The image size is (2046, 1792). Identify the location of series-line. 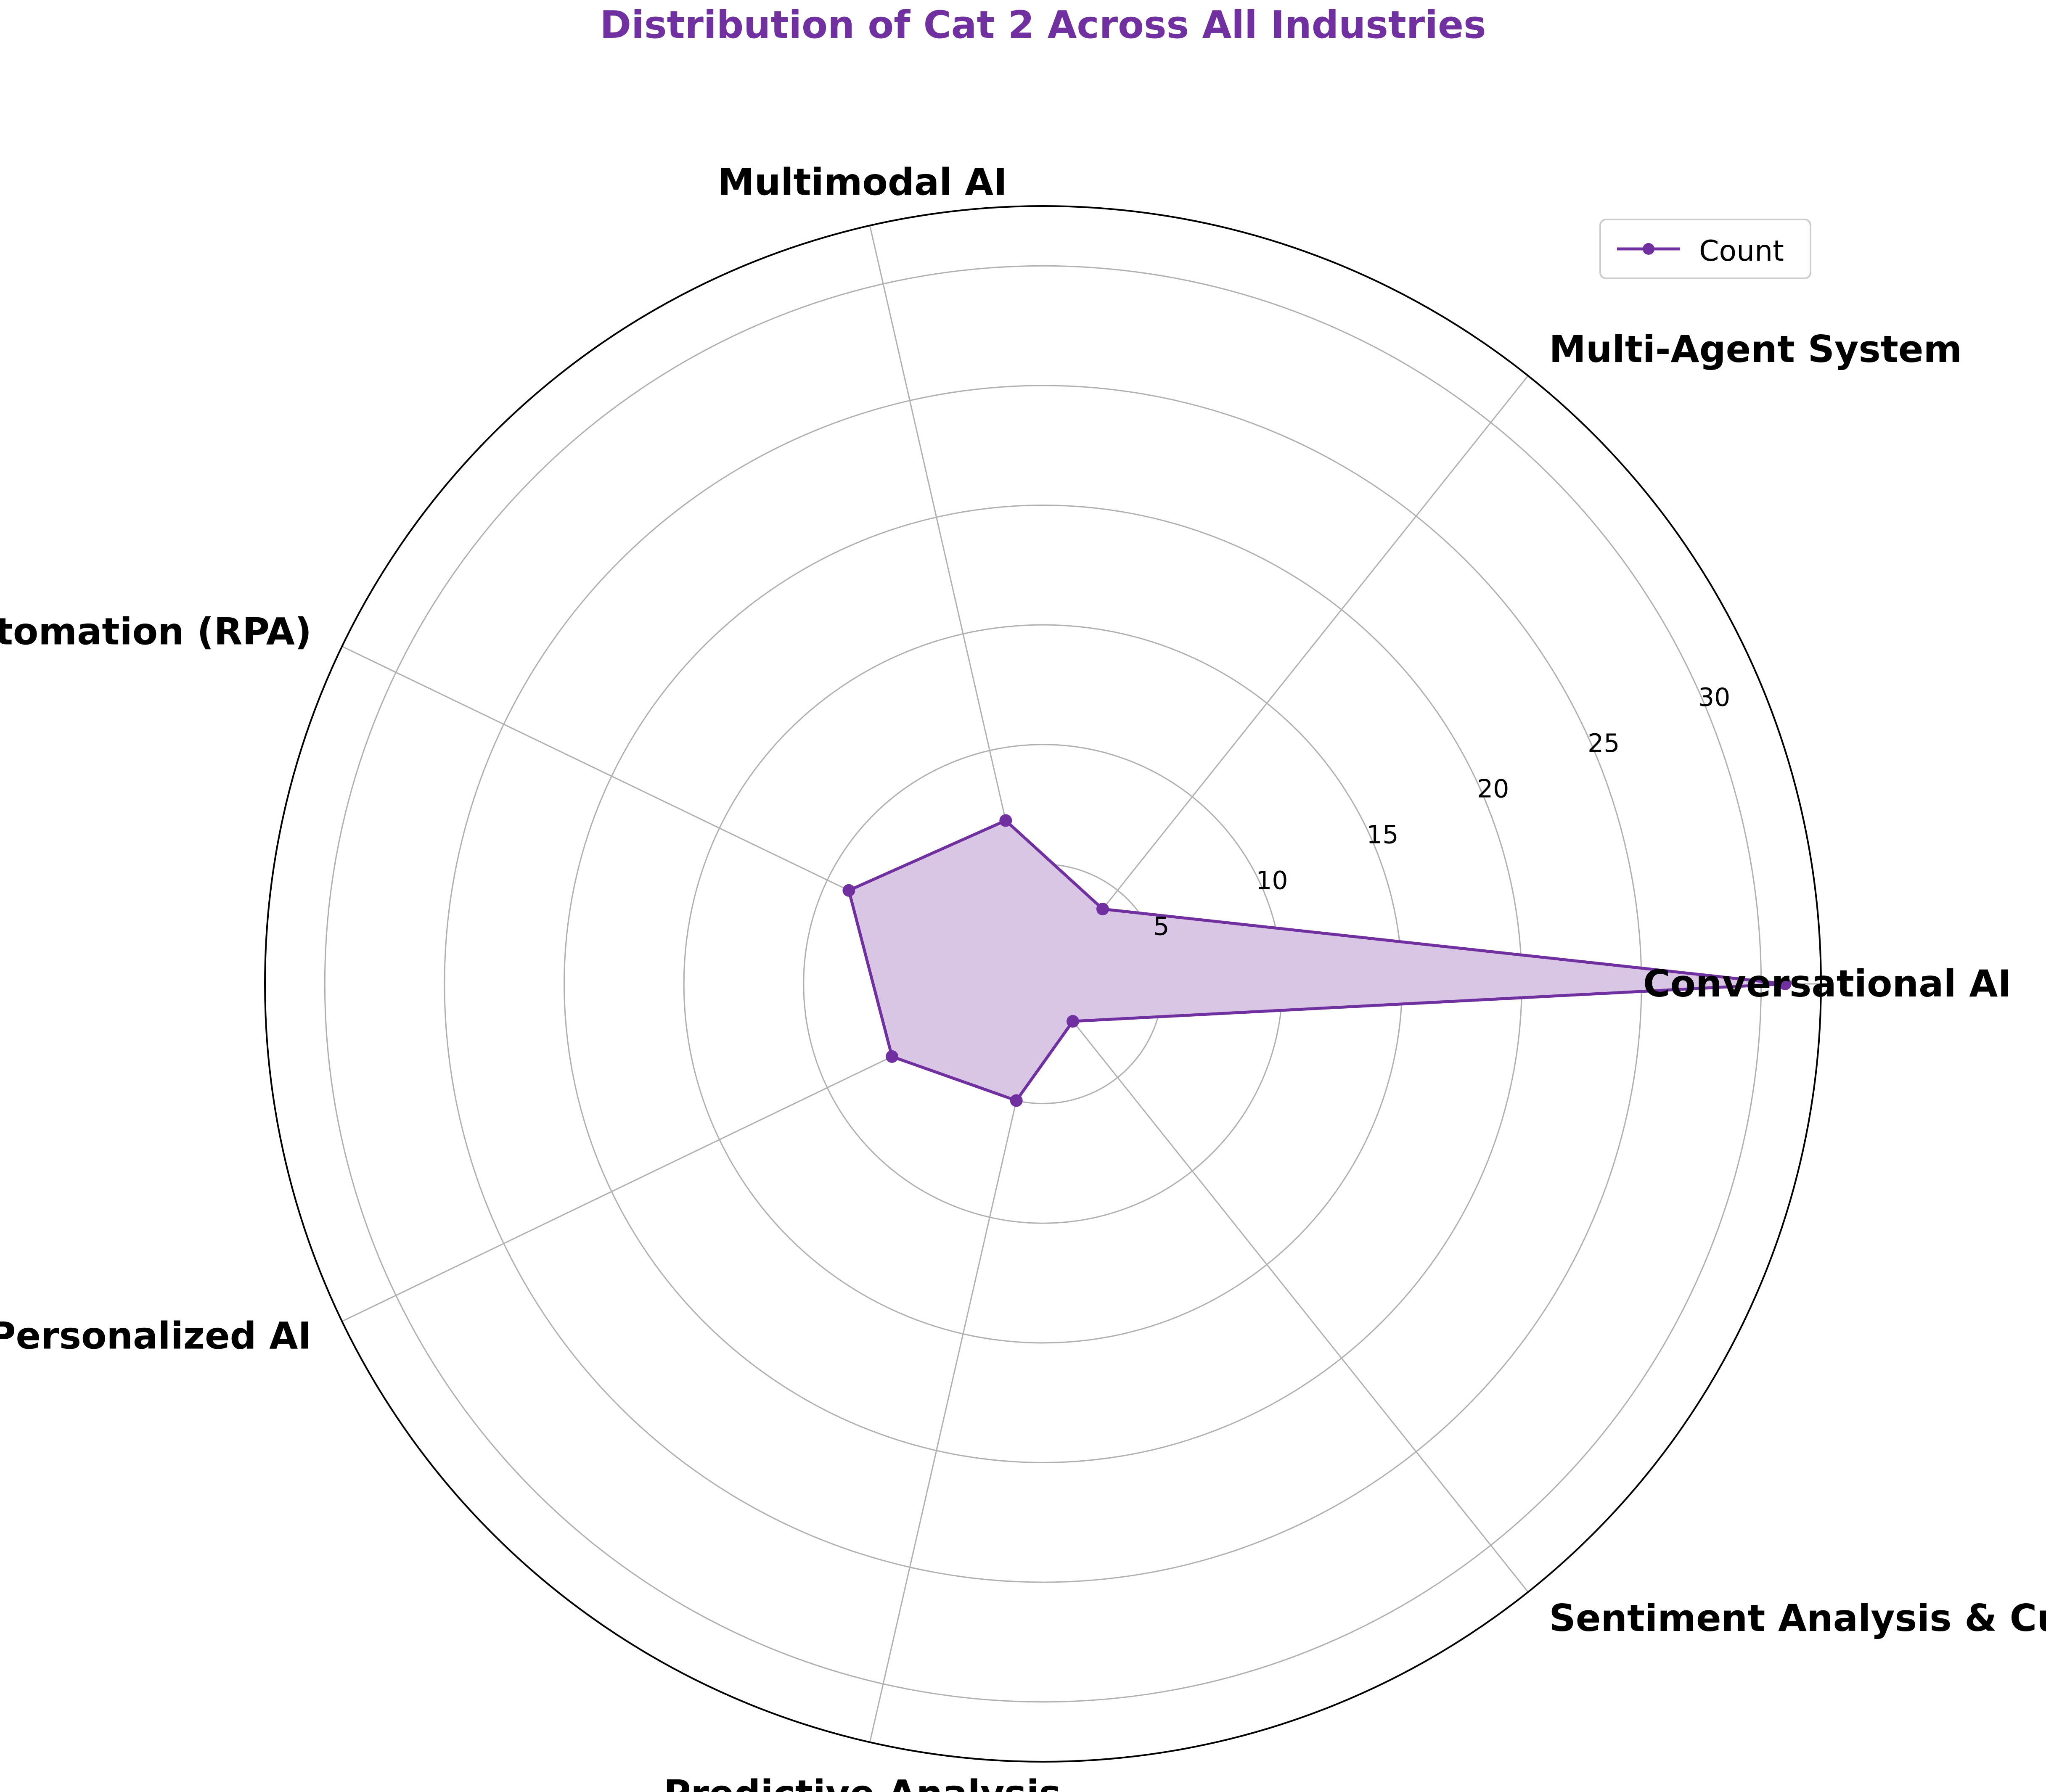
(1317, 961).